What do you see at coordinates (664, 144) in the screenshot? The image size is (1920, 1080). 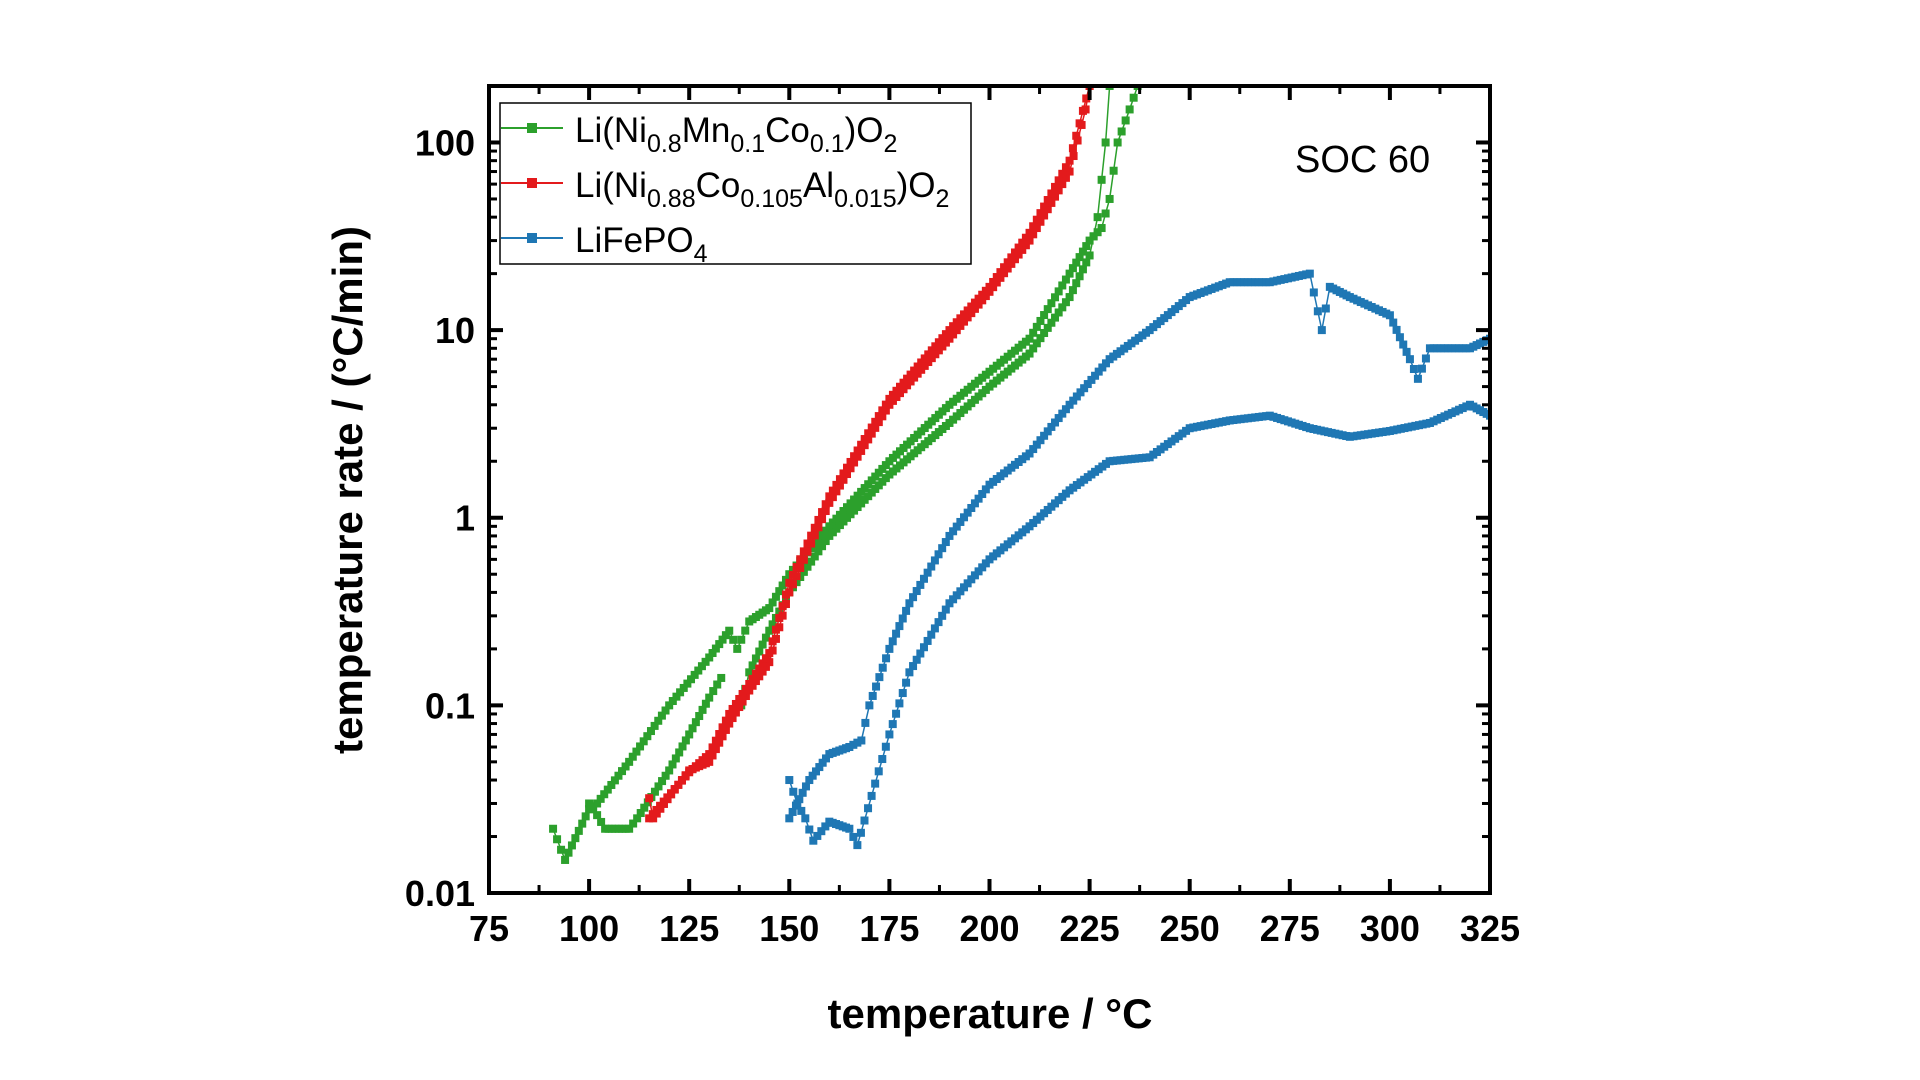 I see `legend-s1: 0.8` at bounding box center [664, 144].